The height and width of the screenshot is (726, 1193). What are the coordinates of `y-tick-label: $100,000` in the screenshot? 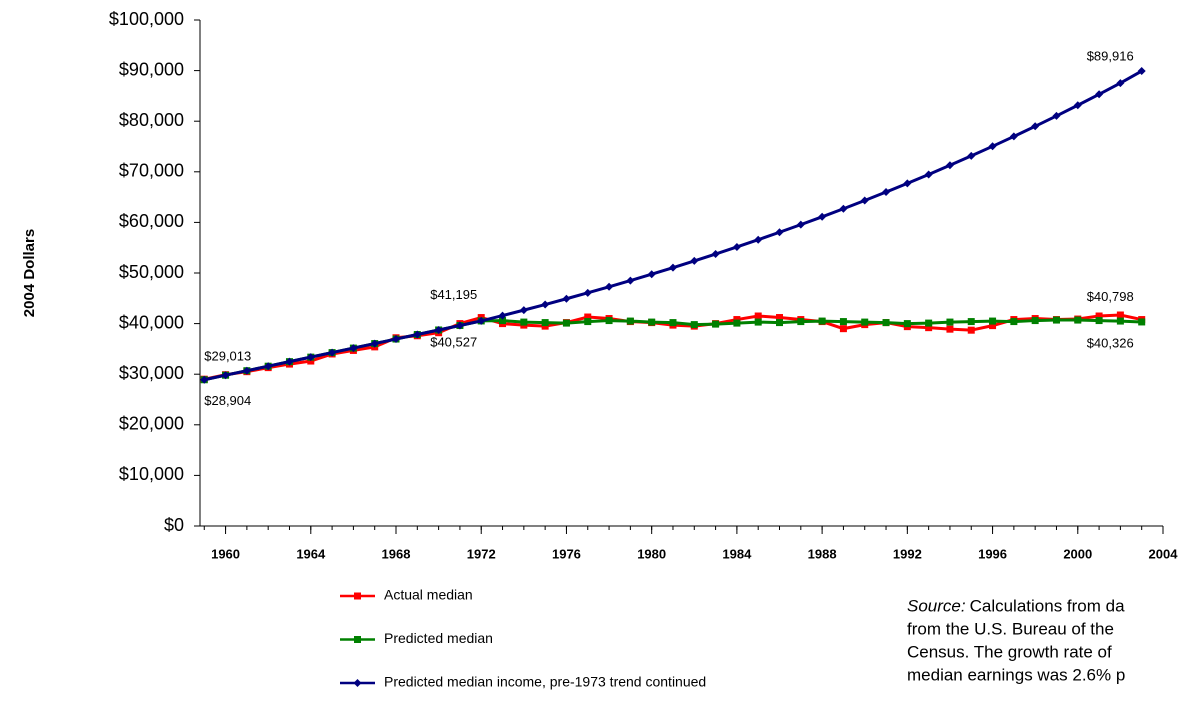 It's located at (146, 19).